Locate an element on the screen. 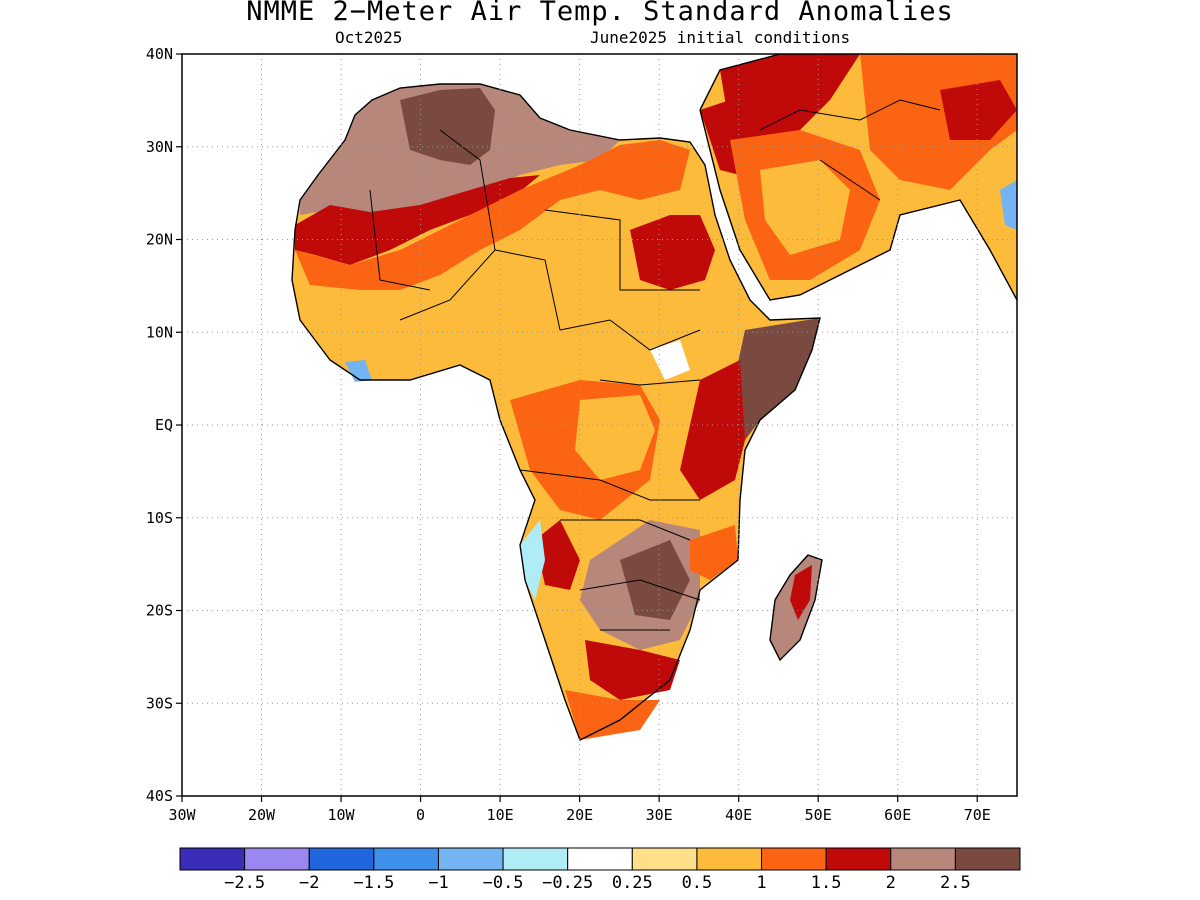 The width and height of the screenshot is (1200, 900). congo-lightorange is located at coordinates (615, 437).